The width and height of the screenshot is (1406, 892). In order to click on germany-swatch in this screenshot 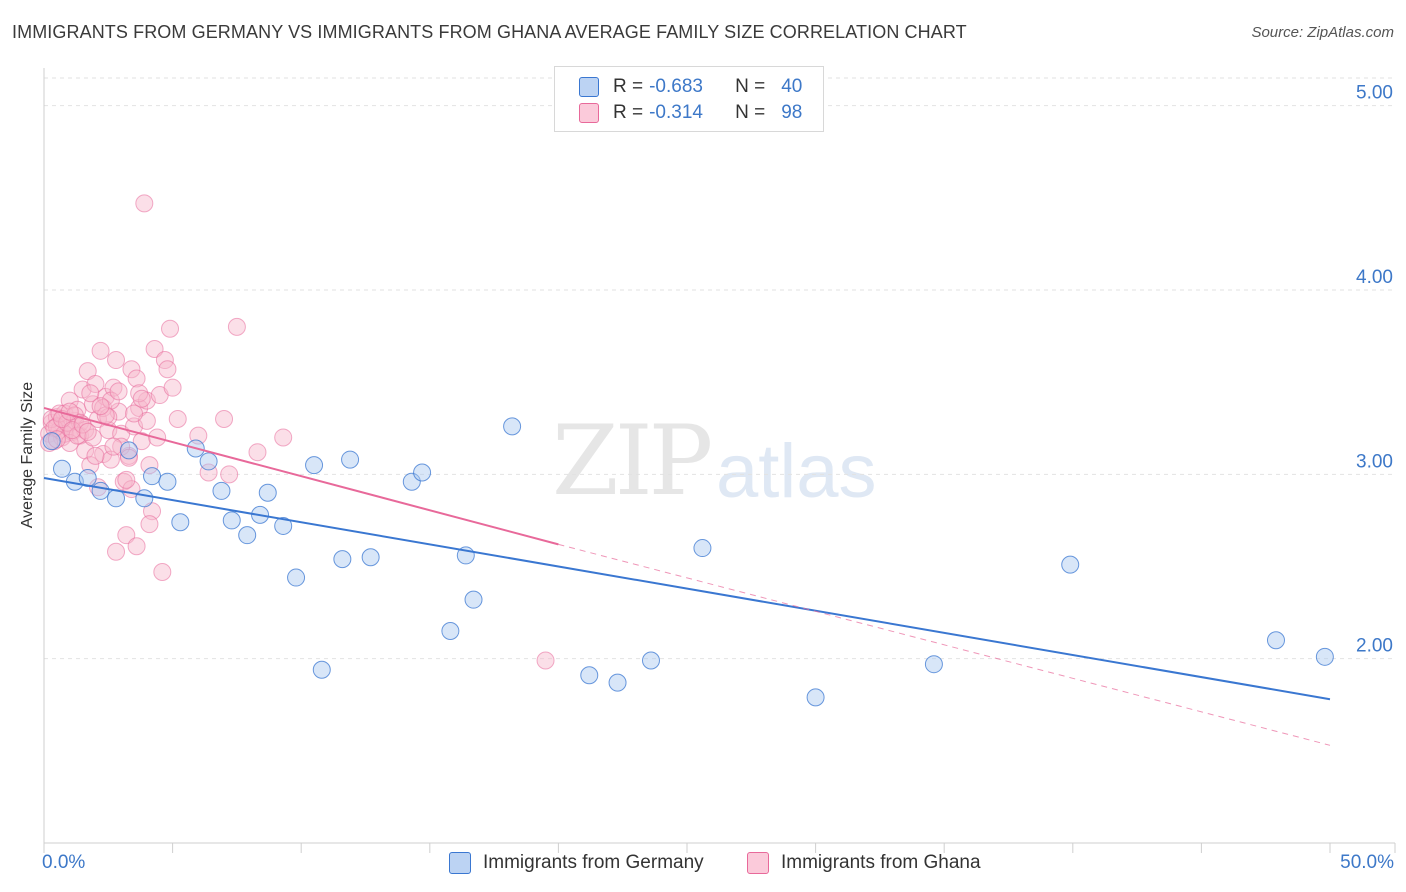, I will do `click(589, 87)`.